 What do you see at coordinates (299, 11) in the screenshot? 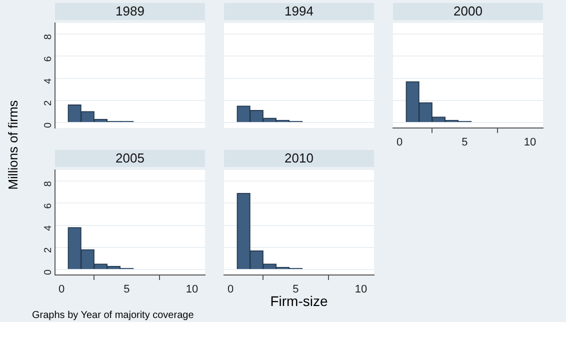
I see `chart-title: 1994` at bounding box center [299, 11].